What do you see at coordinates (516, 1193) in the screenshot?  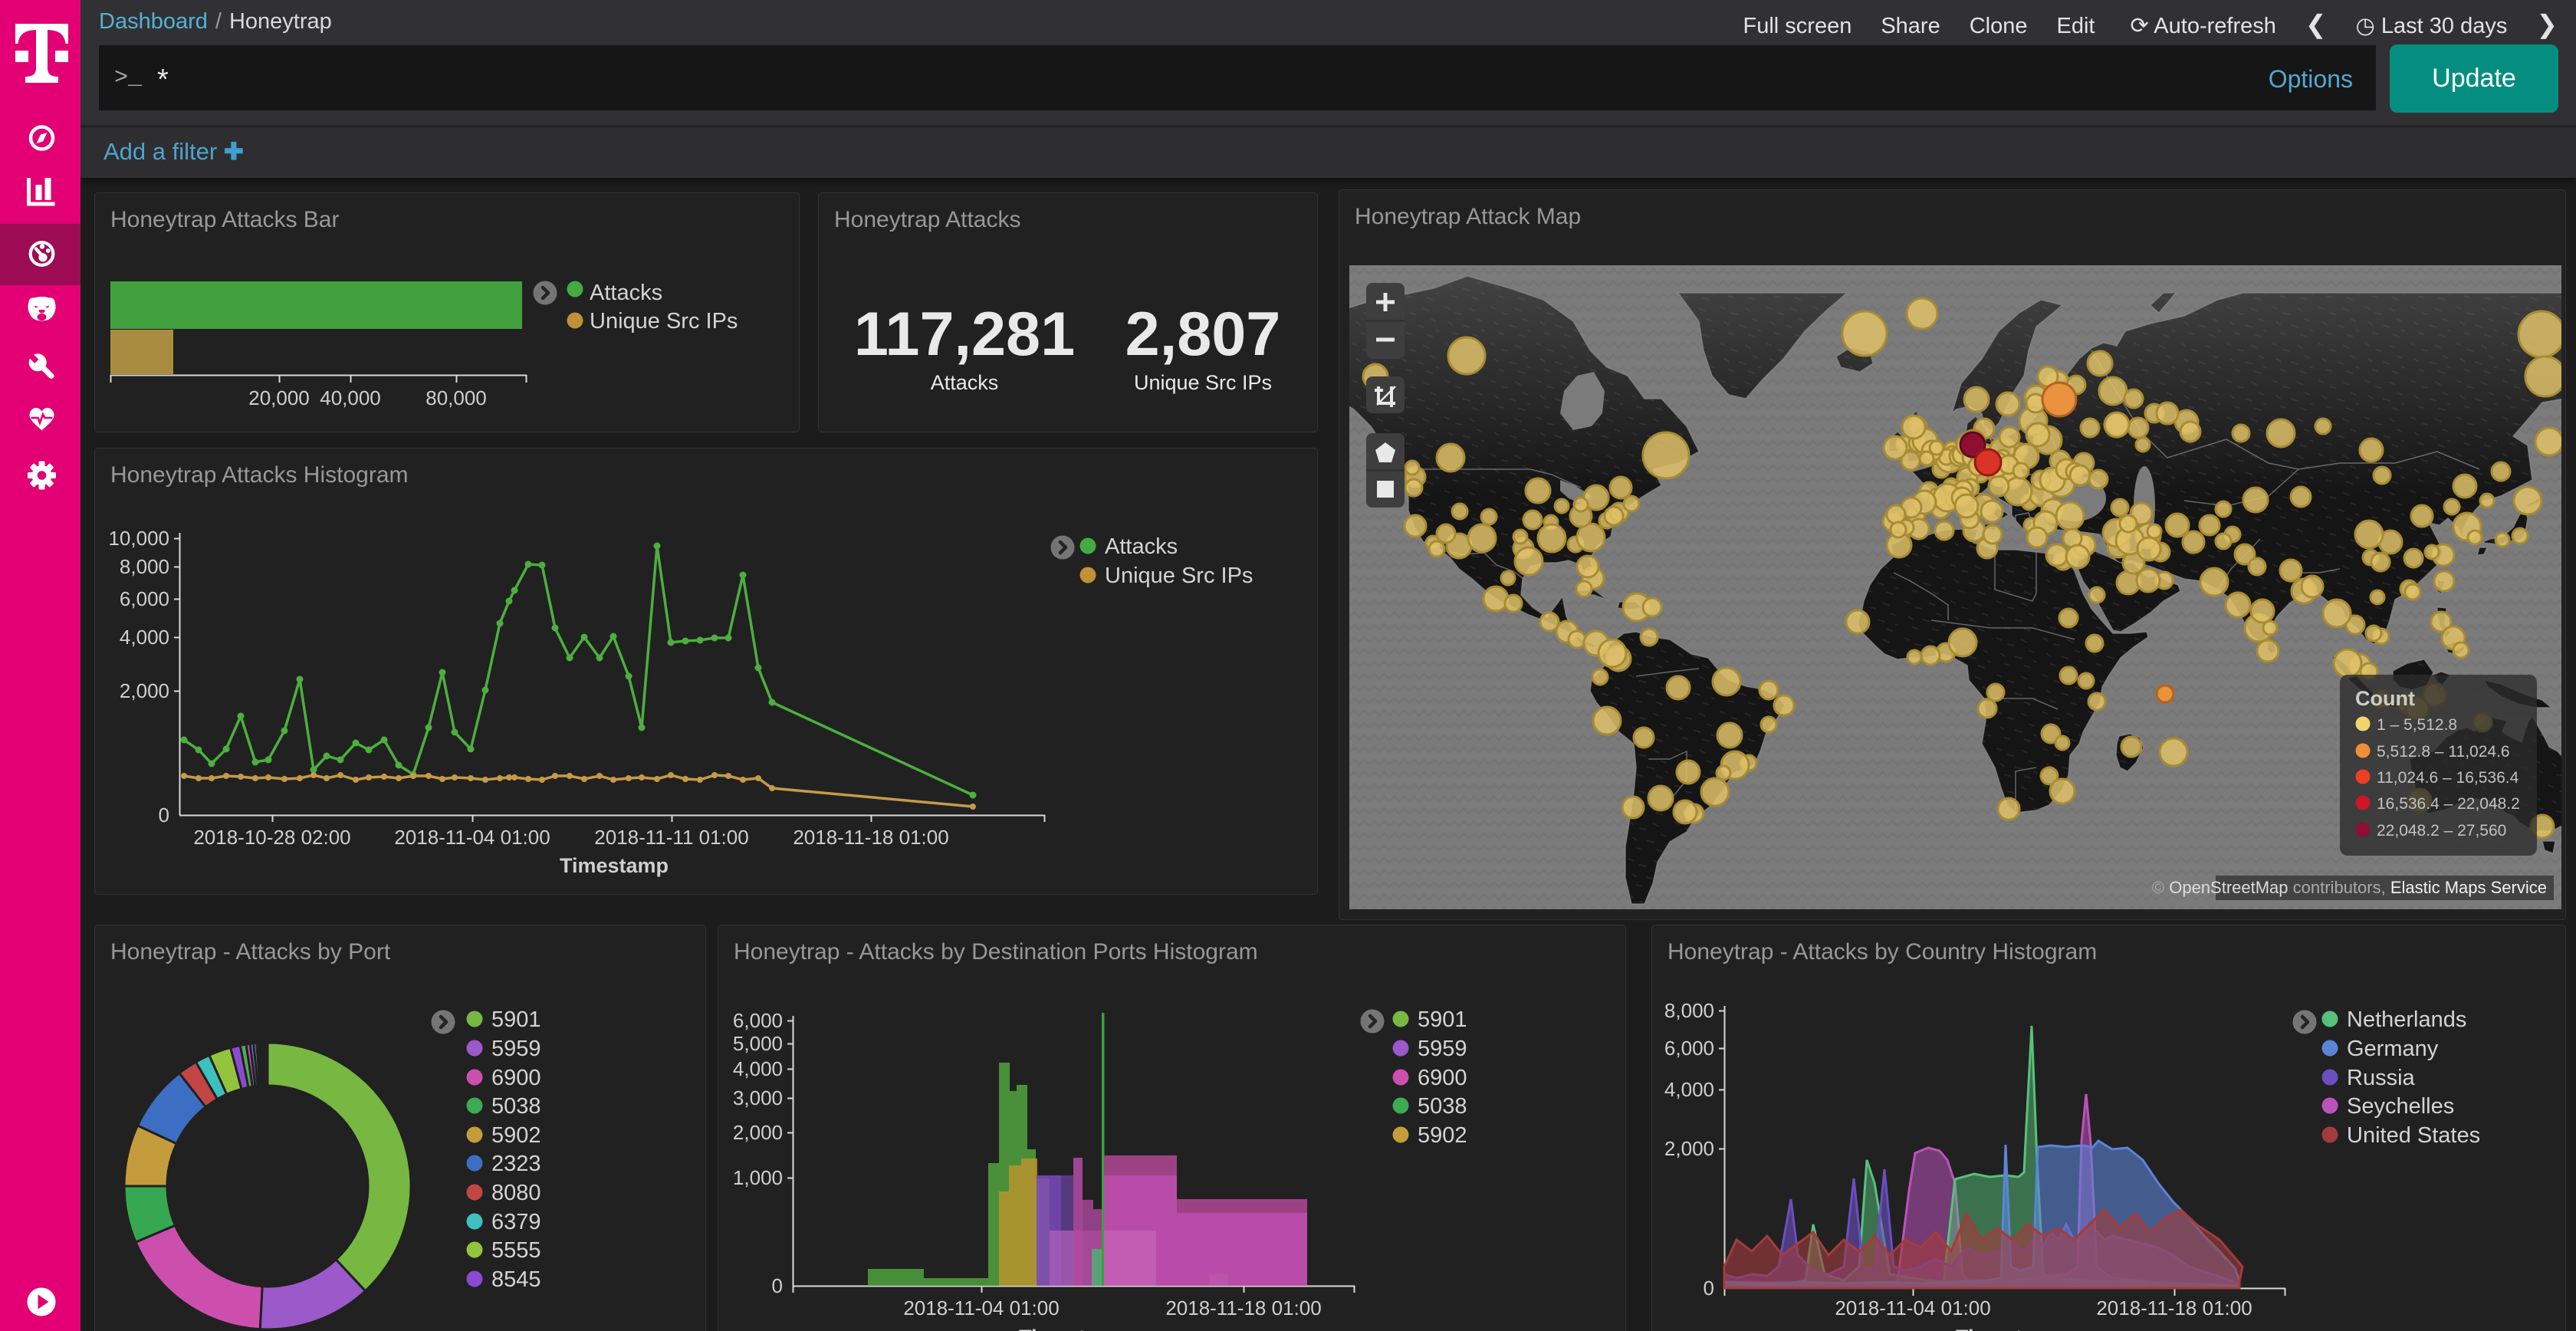 I see `svg-text: 8080` at bounding box center [516, 1193].